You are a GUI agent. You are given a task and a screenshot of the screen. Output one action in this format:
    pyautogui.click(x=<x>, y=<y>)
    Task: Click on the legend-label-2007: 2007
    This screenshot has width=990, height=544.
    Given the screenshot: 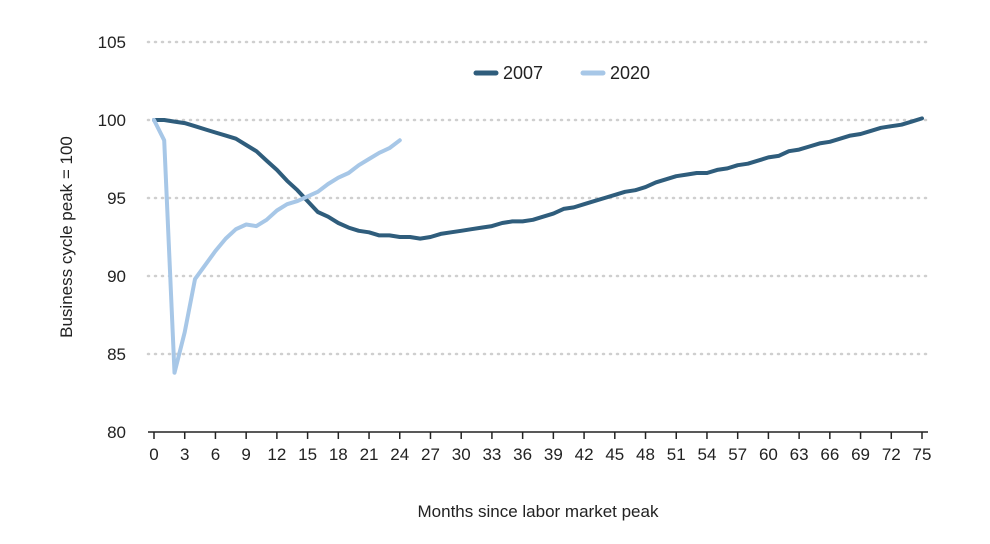 What is the action you would take?
    pyautogui.click(x=523, y=73)
    